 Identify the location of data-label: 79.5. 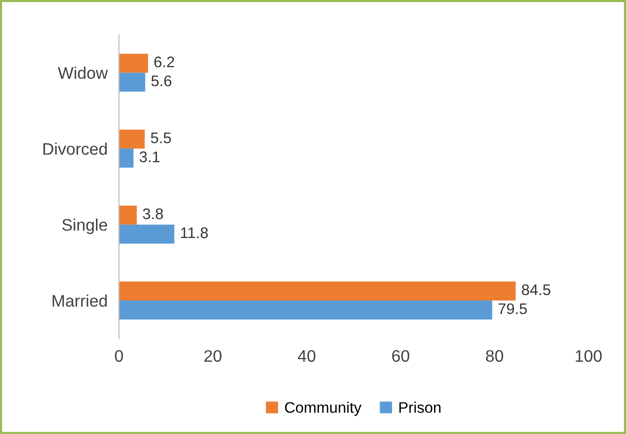
(512, 308).